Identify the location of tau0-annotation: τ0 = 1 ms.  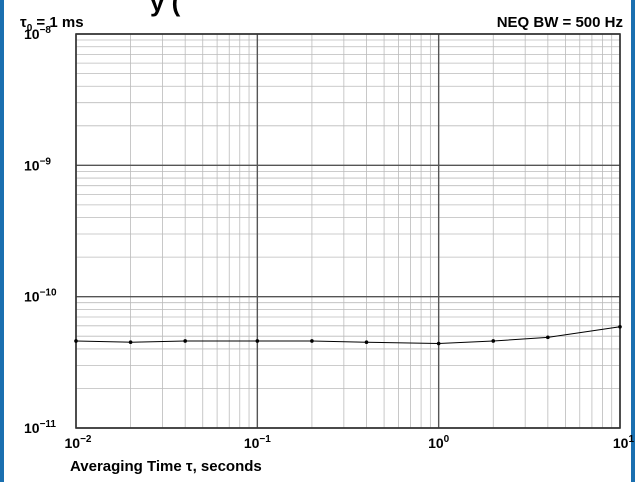
(52, 24).